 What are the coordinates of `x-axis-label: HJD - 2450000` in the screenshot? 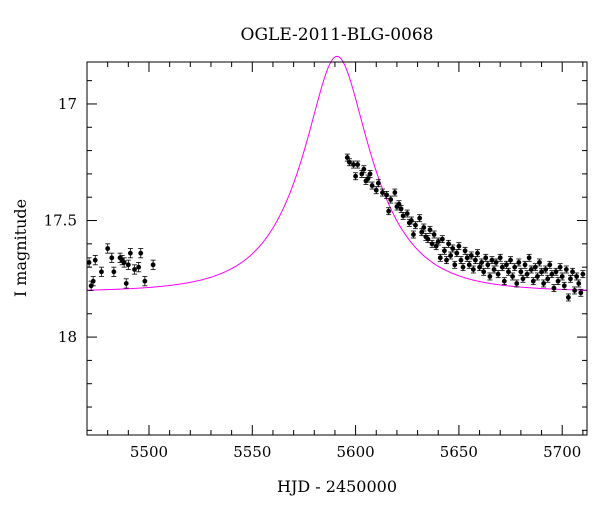 It's located at (337, 486).